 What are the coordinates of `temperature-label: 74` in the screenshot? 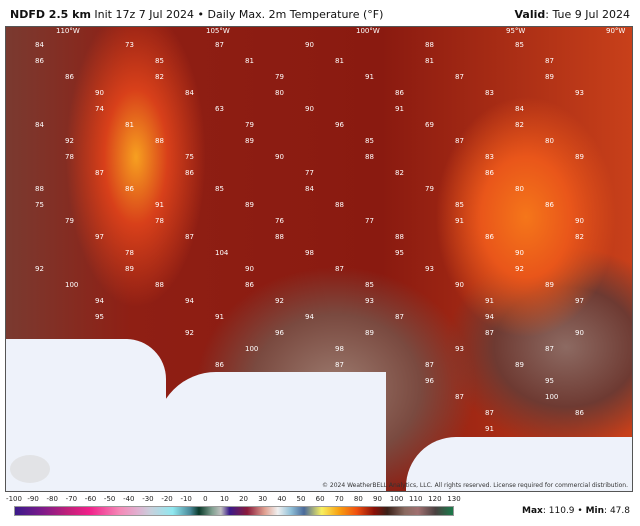 It's located at (99, 109).